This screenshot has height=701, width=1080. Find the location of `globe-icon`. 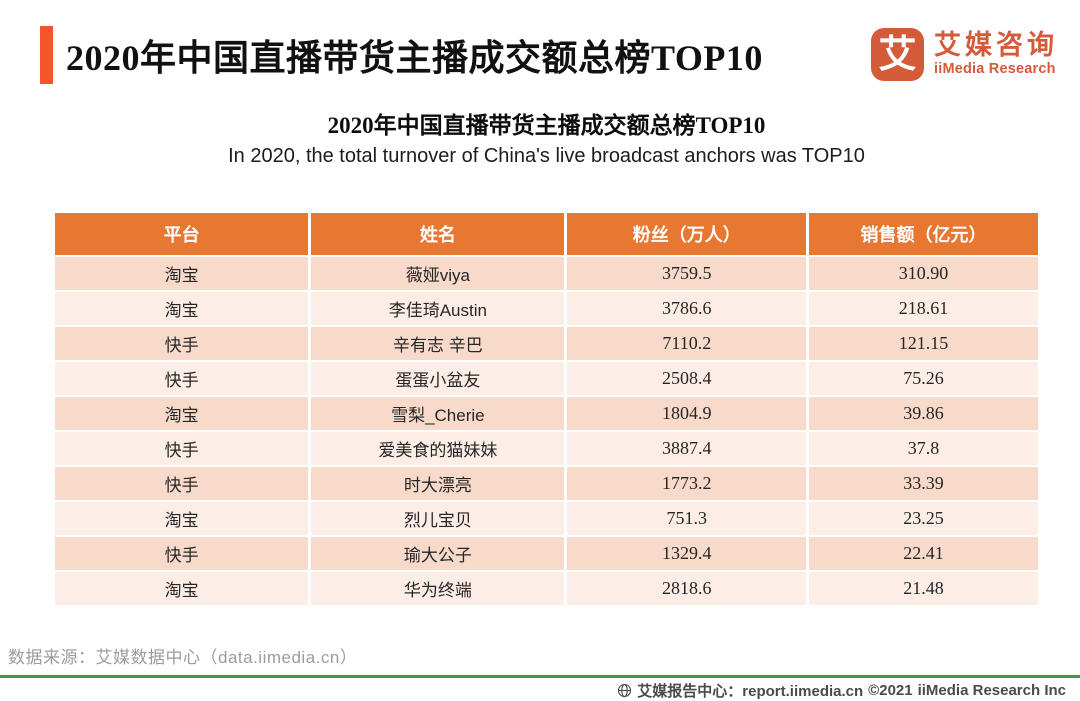

globe-icon is located at coordinates (625, 690).